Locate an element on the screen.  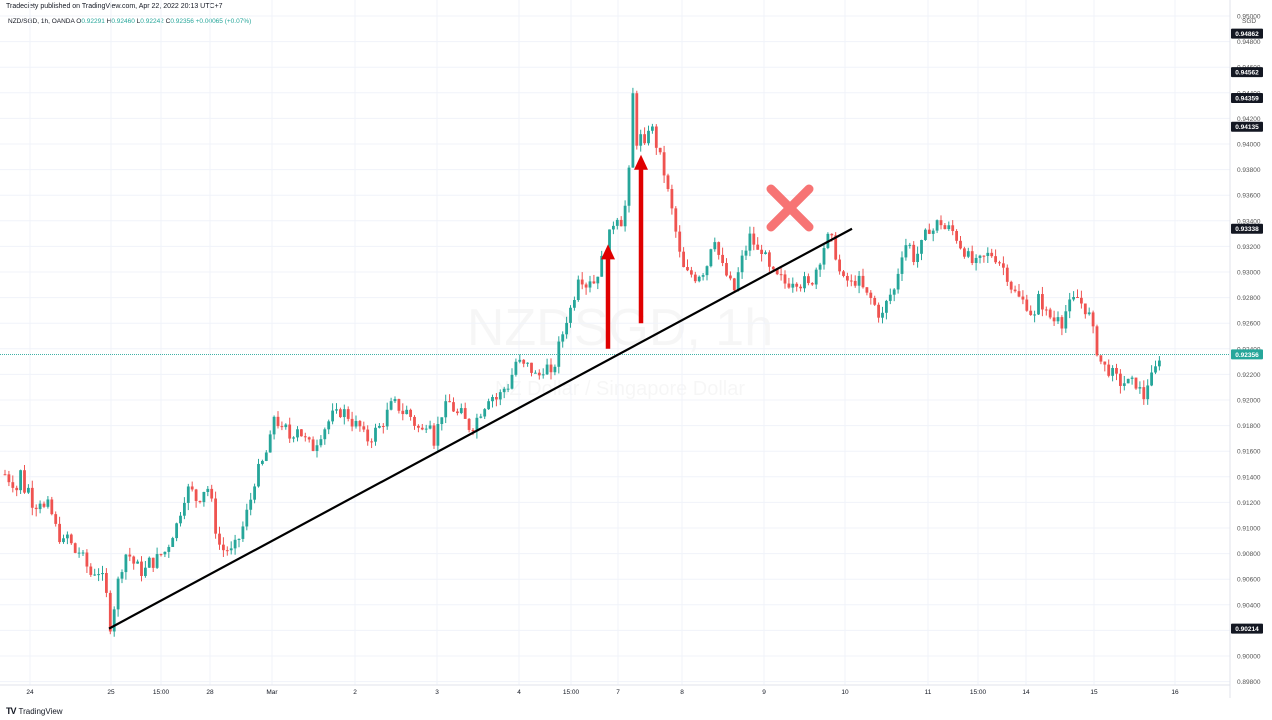
currency-label: SGD is located at coordinates (1249, 21).